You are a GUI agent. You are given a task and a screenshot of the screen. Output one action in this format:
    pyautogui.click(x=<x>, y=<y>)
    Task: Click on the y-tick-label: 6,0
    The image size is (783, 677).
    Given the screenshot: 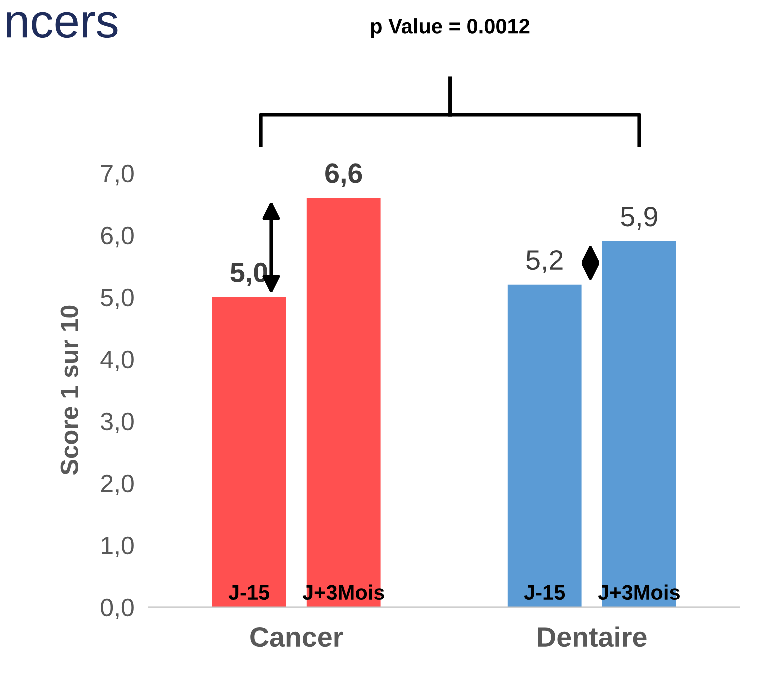 What is the action you would take?
    pyautogui.click(x=117, y=237)
    